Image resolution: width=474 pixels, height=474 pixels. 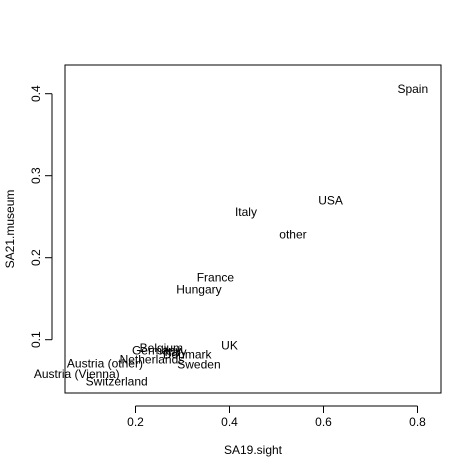 I want to click on point-label: Denmark, so click(x=188, y=354).